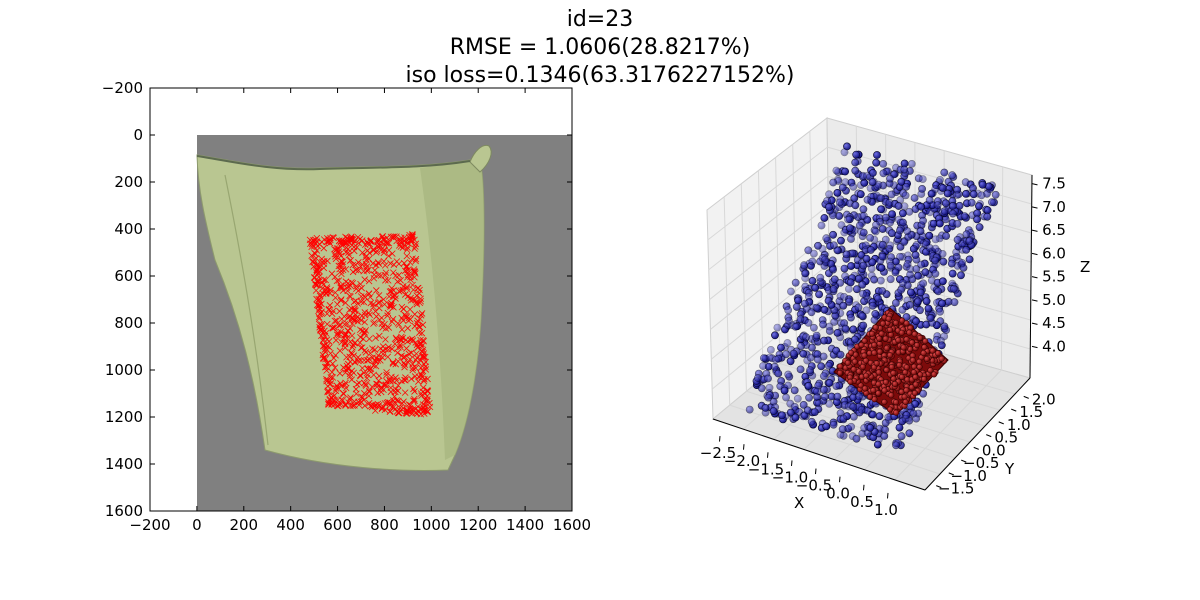 The image size is (1200, 600). Describe the element at coordinates (149, 525) in the screenshot. I see `image-x-tick-label: −200` at that location.